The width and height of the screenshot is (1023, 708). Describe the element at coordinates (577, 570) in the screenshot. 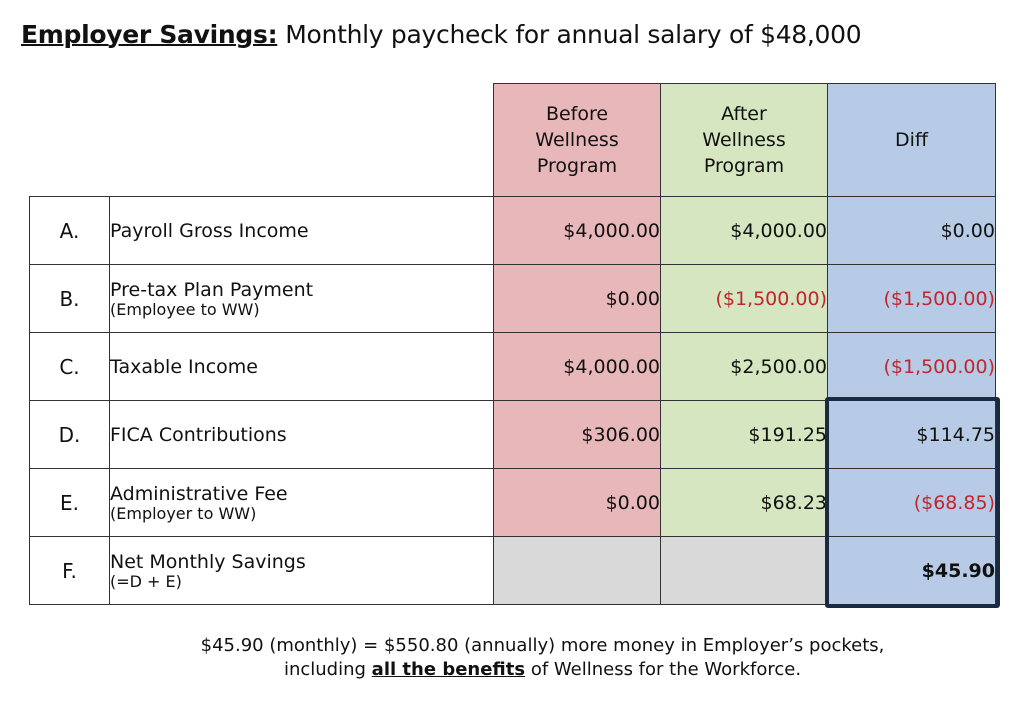

I see `cell-before-empty` at that location.